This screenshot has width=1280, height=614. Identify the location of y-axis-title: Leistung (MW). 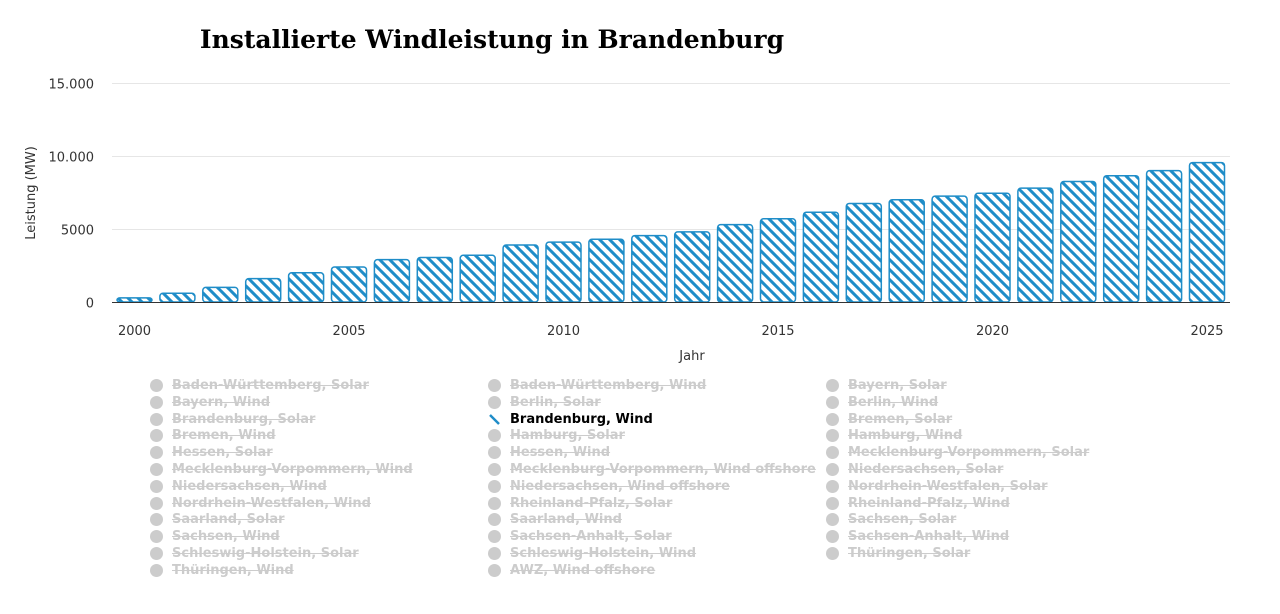
(31, 193).